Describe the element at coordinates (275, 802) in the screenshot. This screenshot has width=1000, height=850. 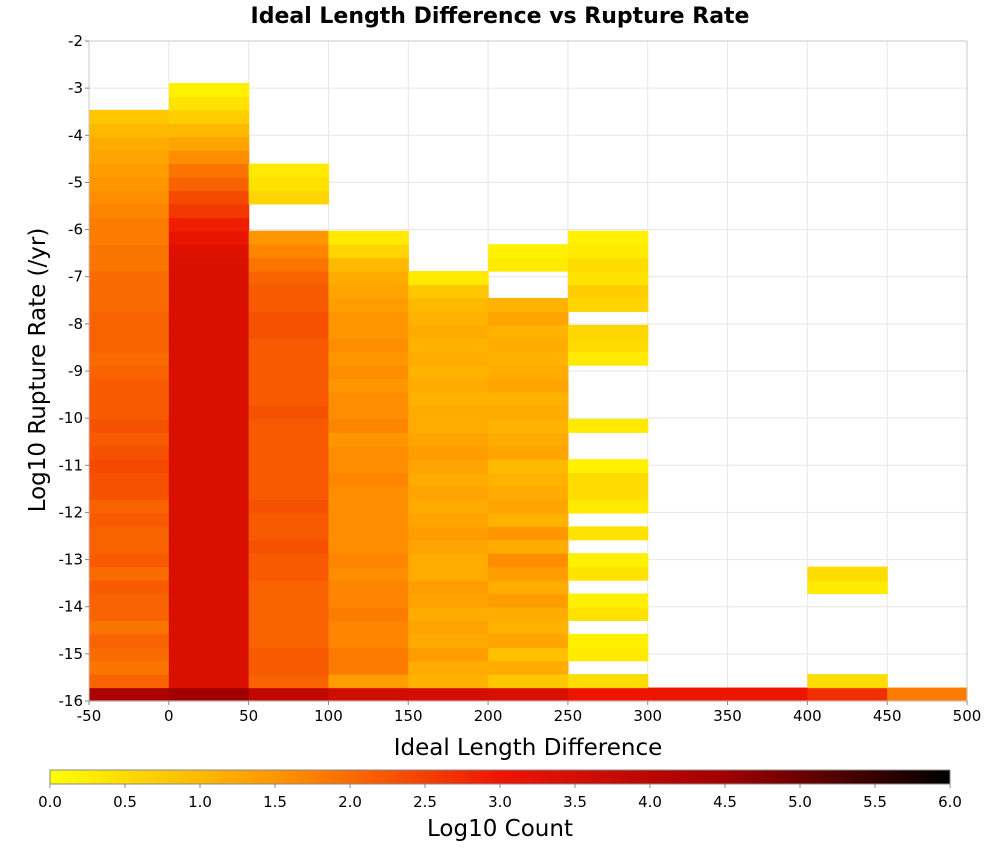
I see `colorbar-tick-label-3: 1.5` at that location.